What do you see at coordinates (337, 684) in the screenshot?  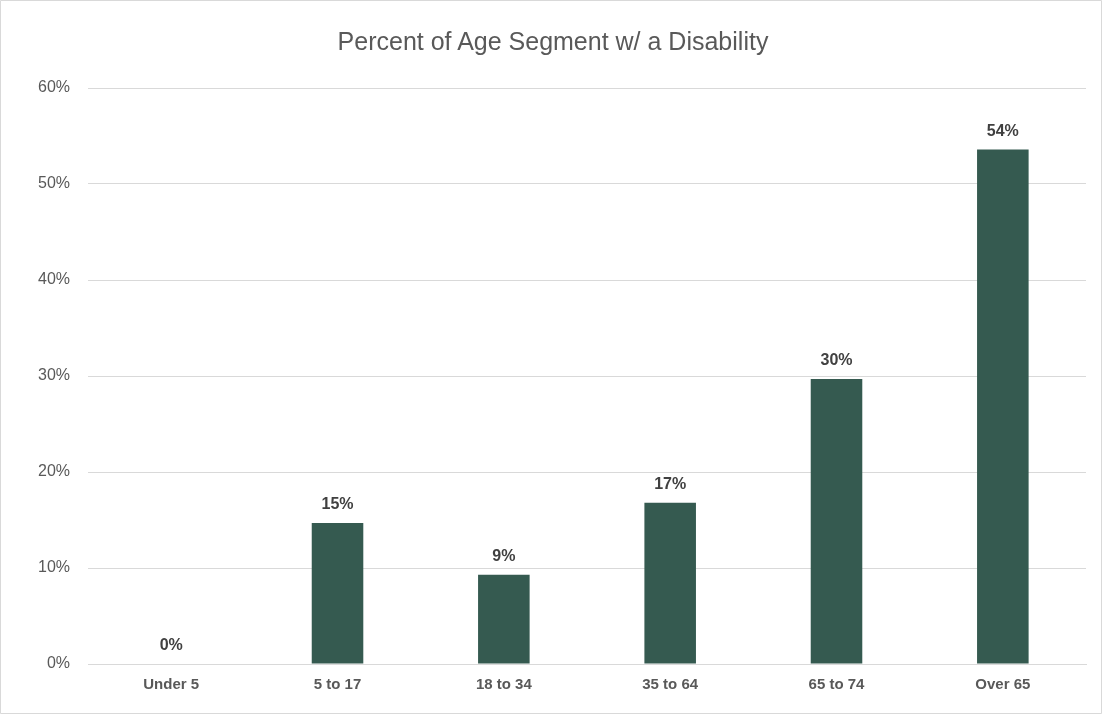 I see `x-tick-label: 5 to 17` at bounding box center [337, 684].